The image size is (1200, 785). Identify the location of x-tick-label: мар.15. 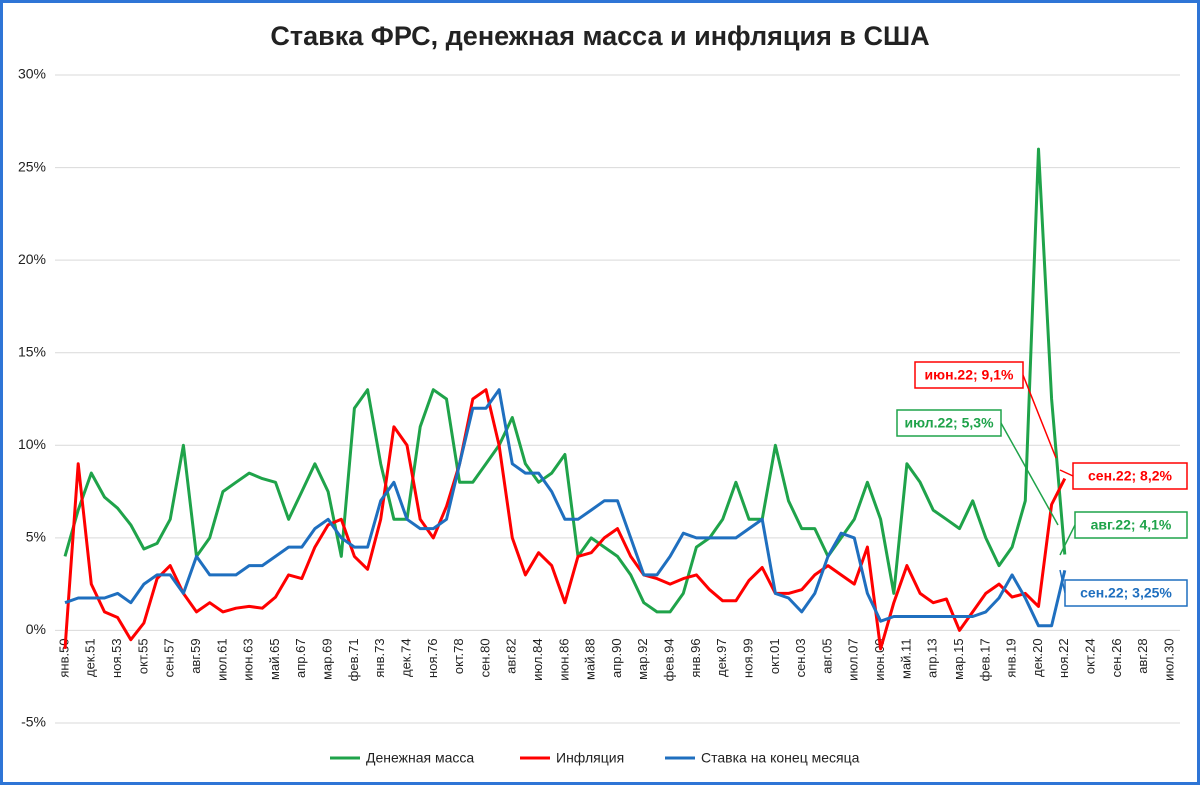
(958, 658).